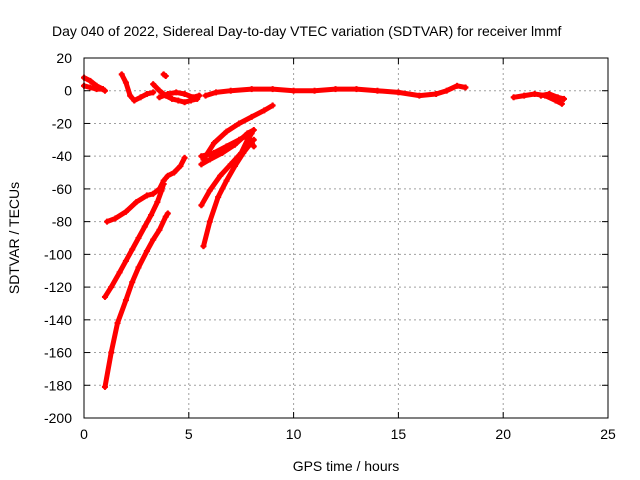  What do you see at coordinates (189, 434) in the screenshot?
I see `x-tick-label: 5` at bounding box center [189, 434].